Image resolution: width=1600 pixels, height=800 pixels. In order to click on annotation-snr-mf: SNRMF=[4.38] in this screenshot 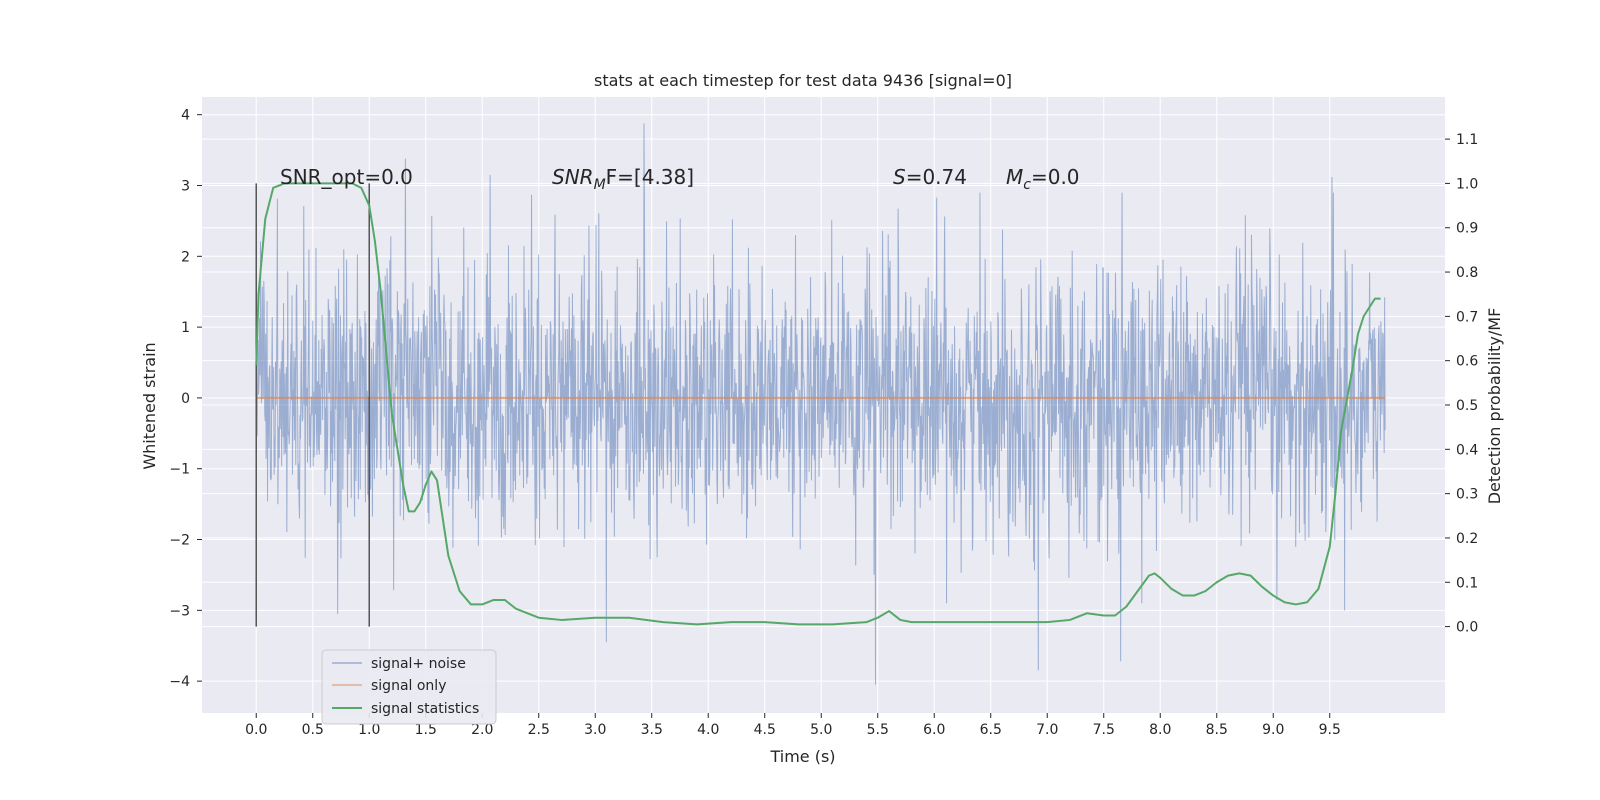, I will do `click(623, 179)`.